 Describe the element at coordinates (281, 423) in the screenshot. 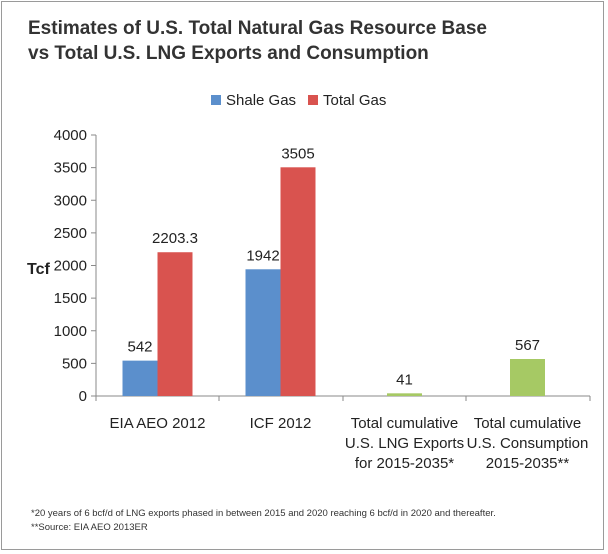

I see `x-category-label: ICF 2012` at that location.